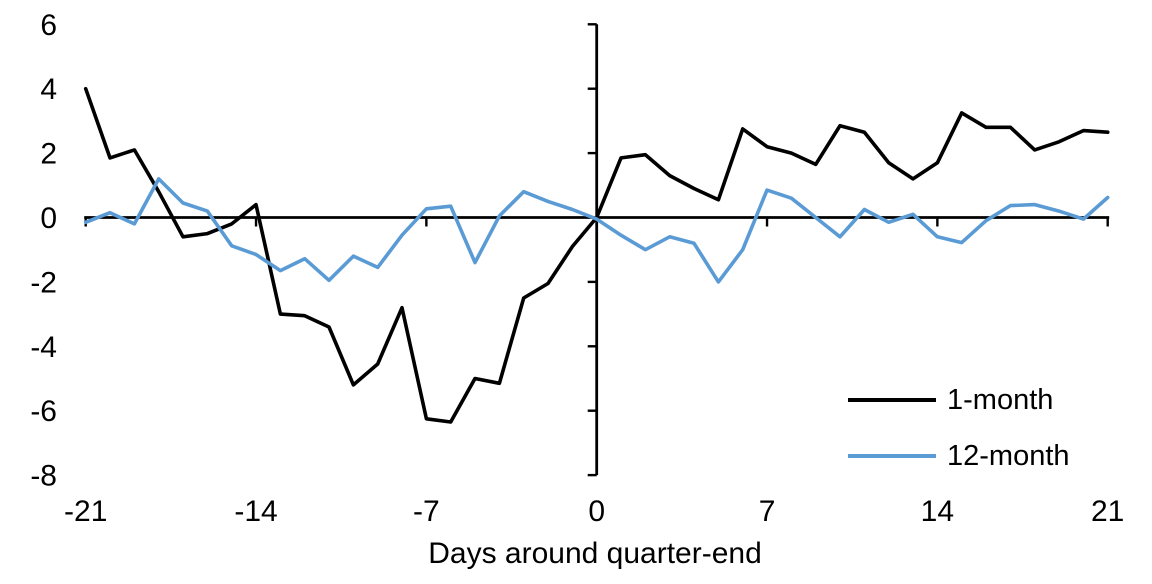  I want to click on legend-line-sample-blue, so click(892, 456).